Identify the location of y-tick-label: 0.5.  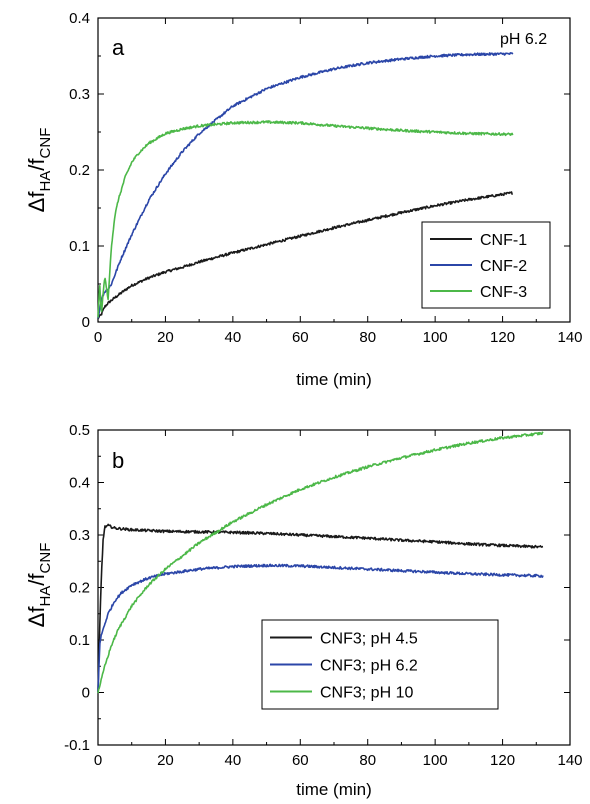
(79, 430).